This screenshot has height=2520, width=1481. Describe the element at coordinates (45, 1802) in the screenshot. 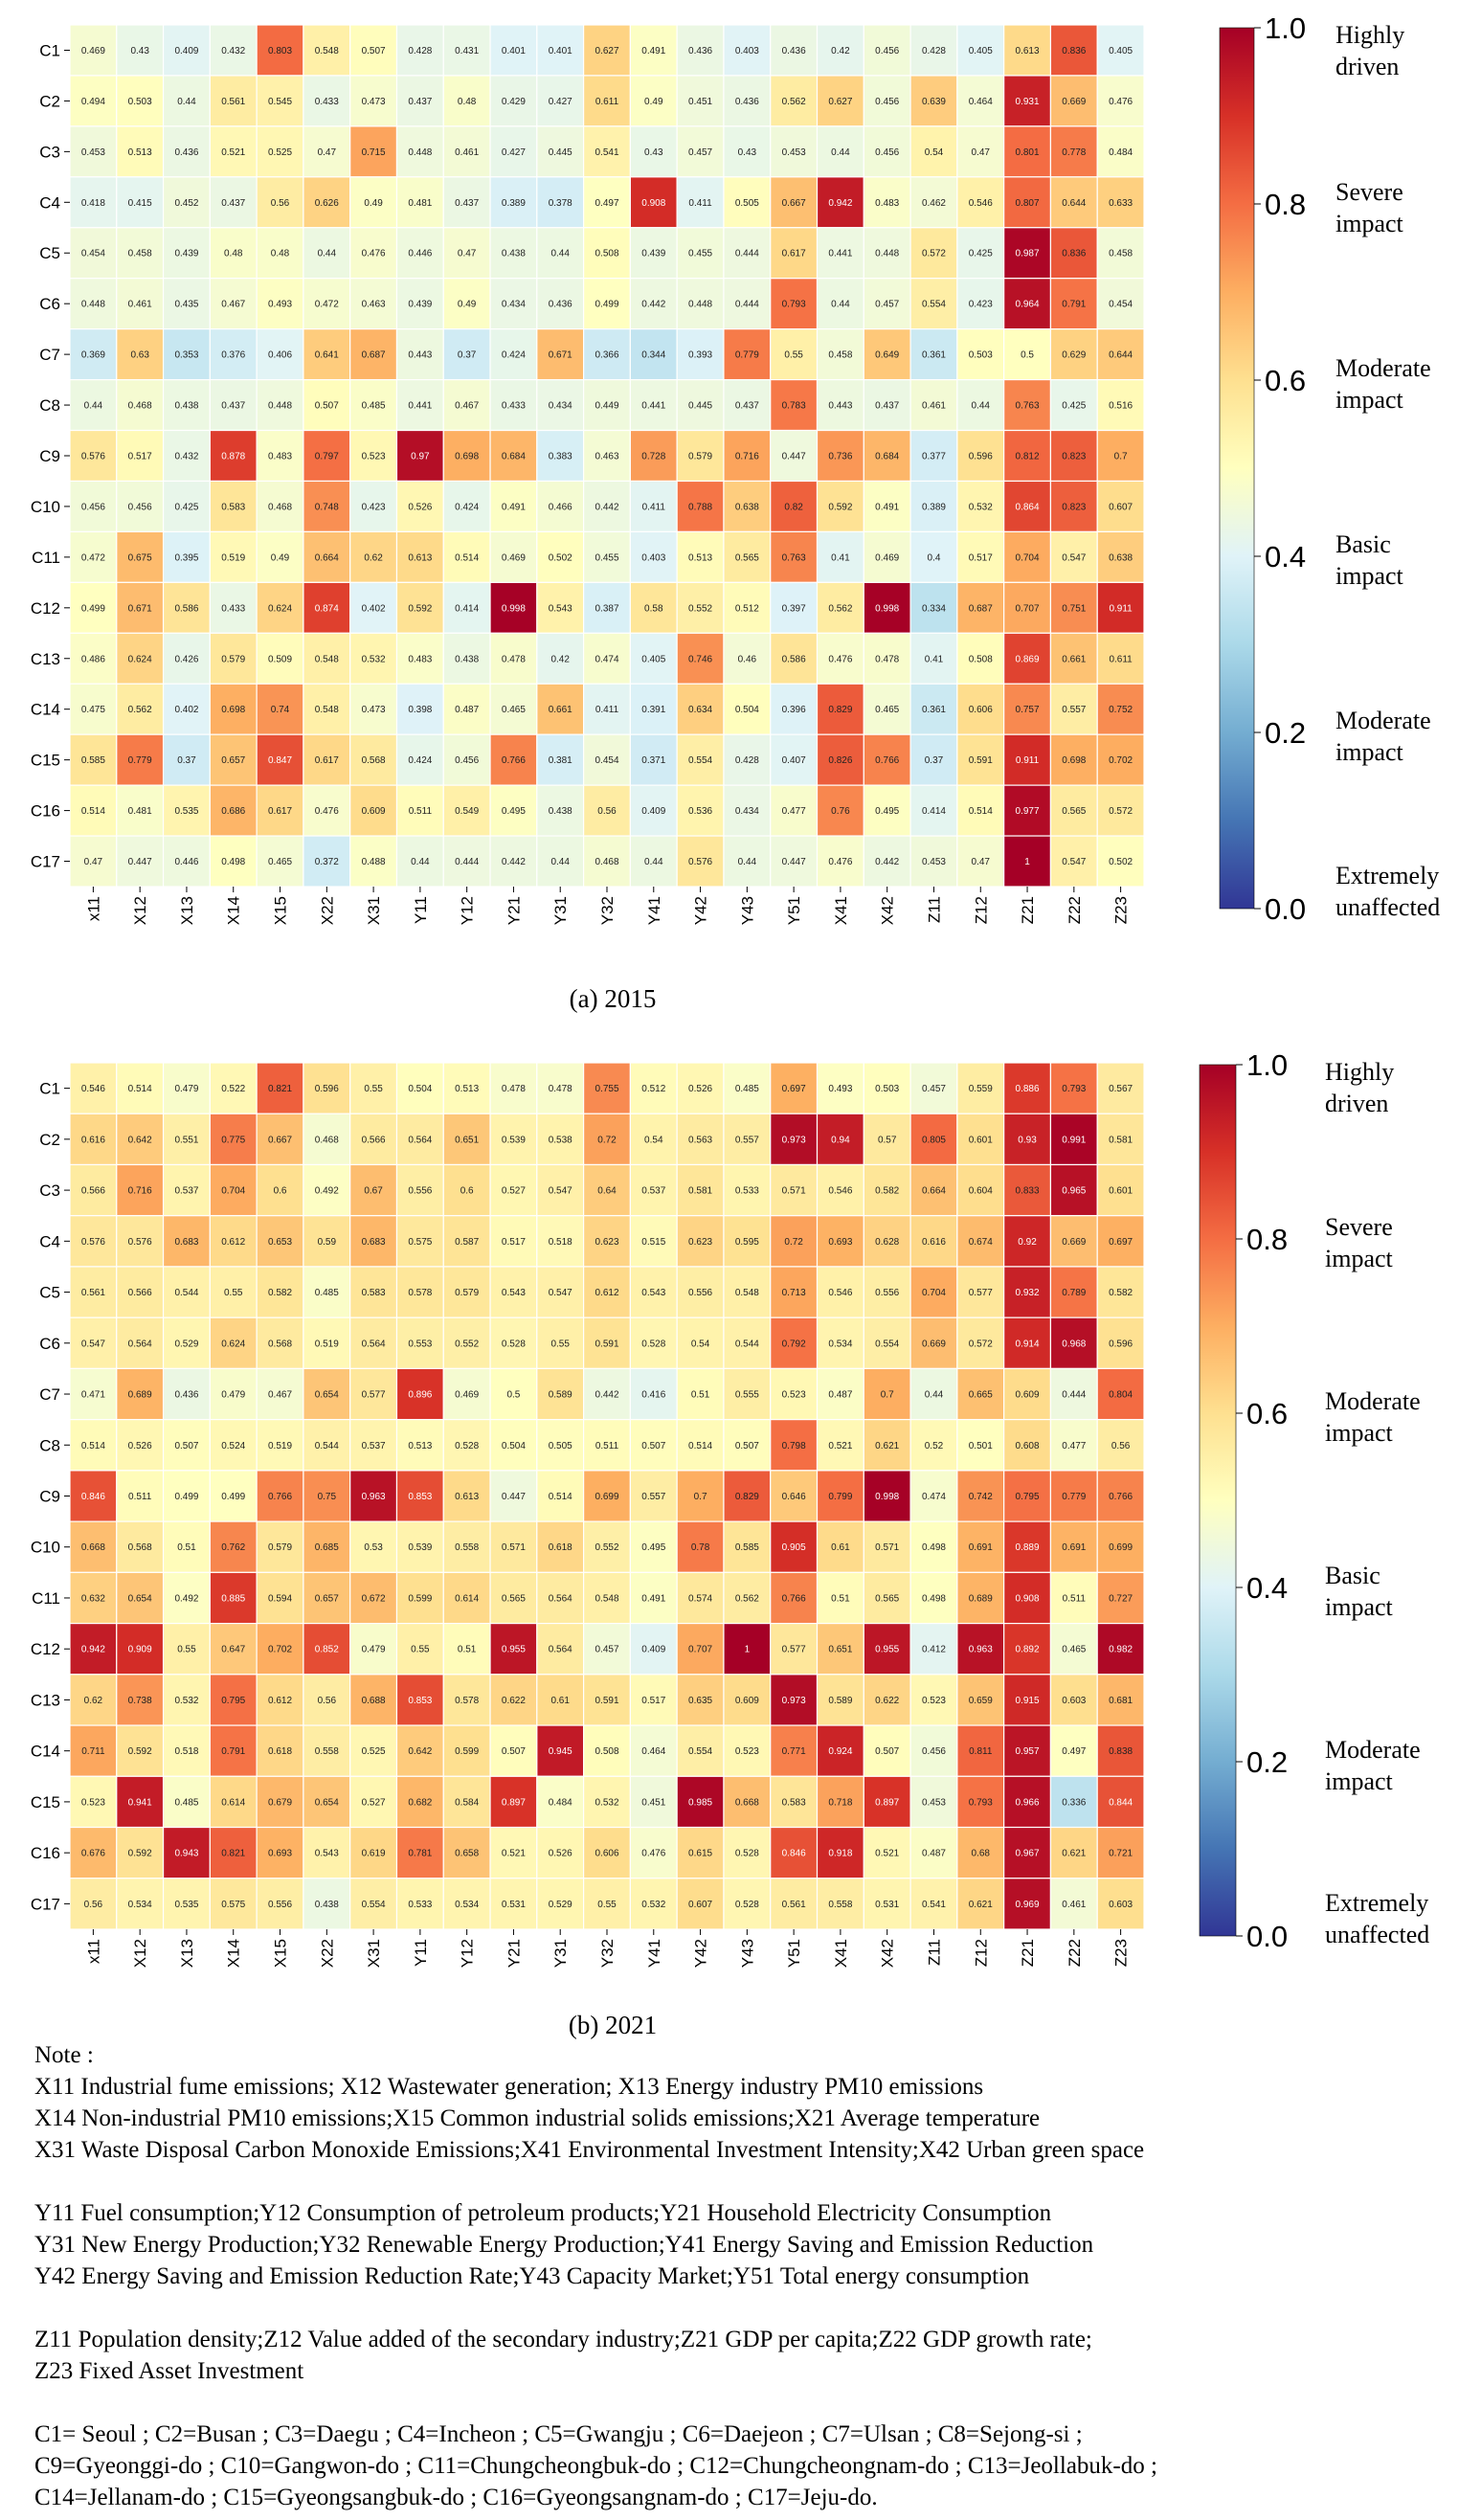

I see `y-tick-label: C15` at that location.